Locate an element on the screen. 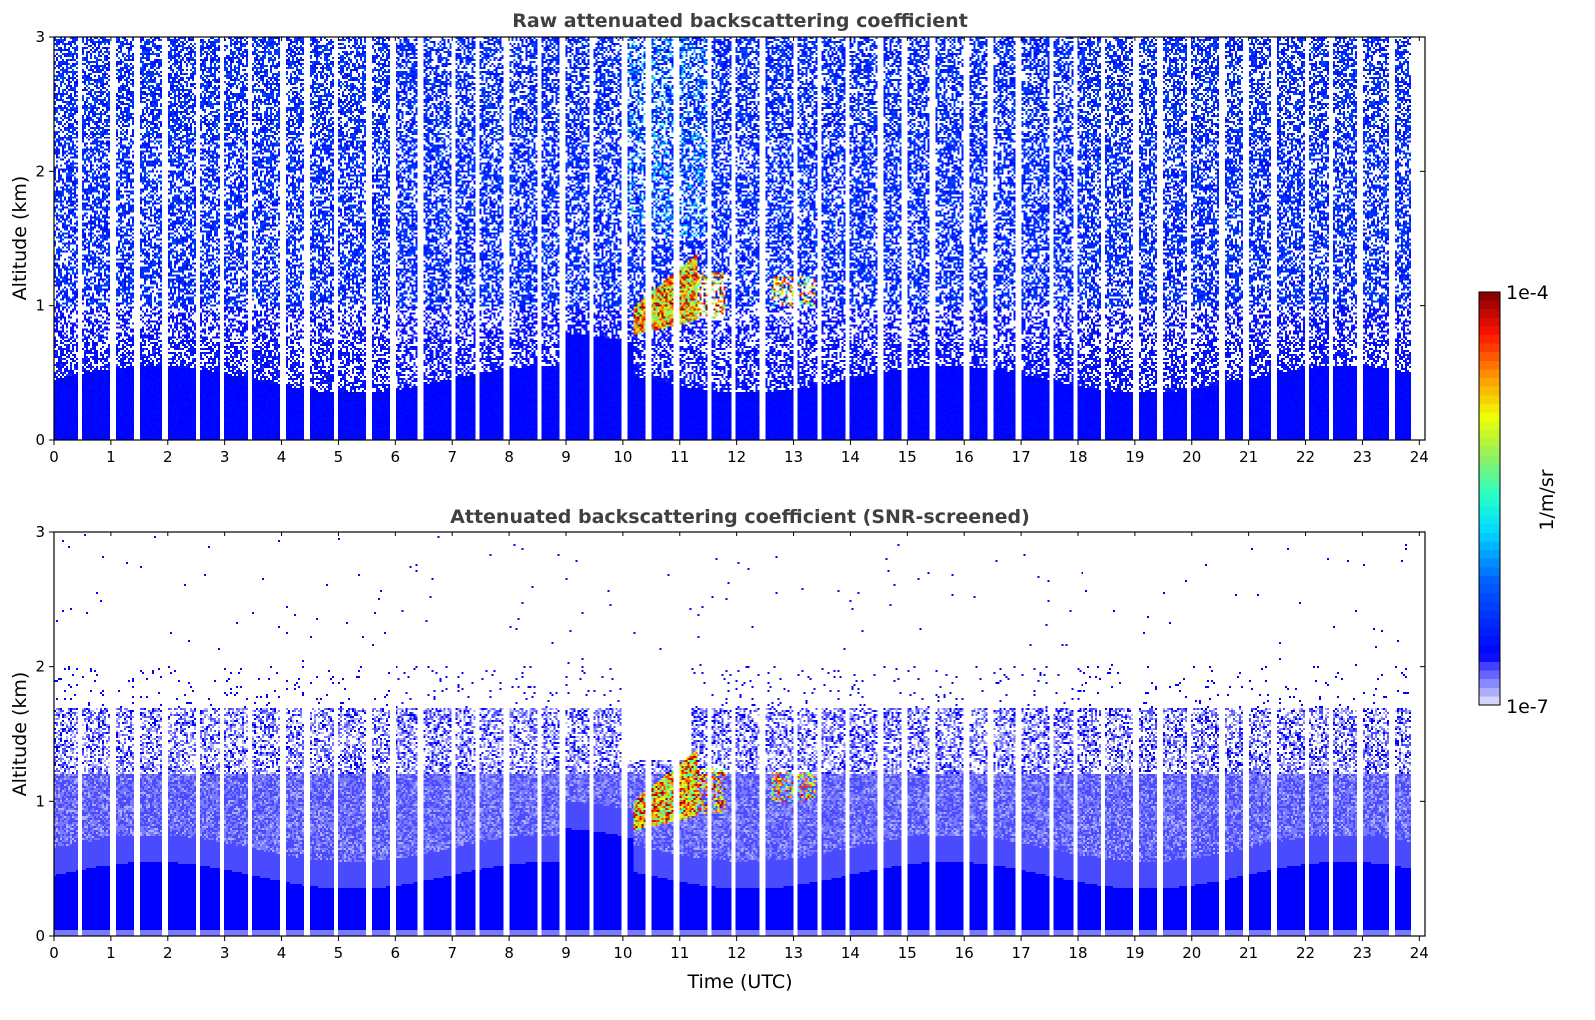 The image size is (1595, 1020). colorbar-min-label: 1e-7 is located at coordinates (1527, 707).